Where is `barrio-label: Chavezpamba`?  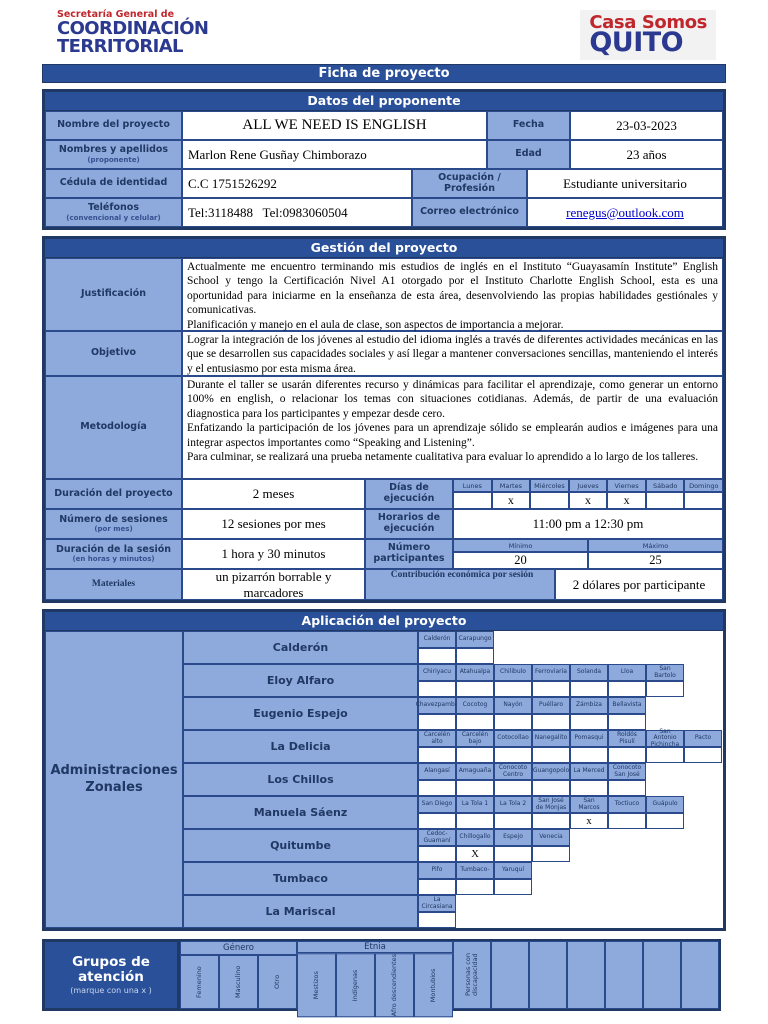 barrio-label: Chavezpamba is located at coordinates (437, 705).